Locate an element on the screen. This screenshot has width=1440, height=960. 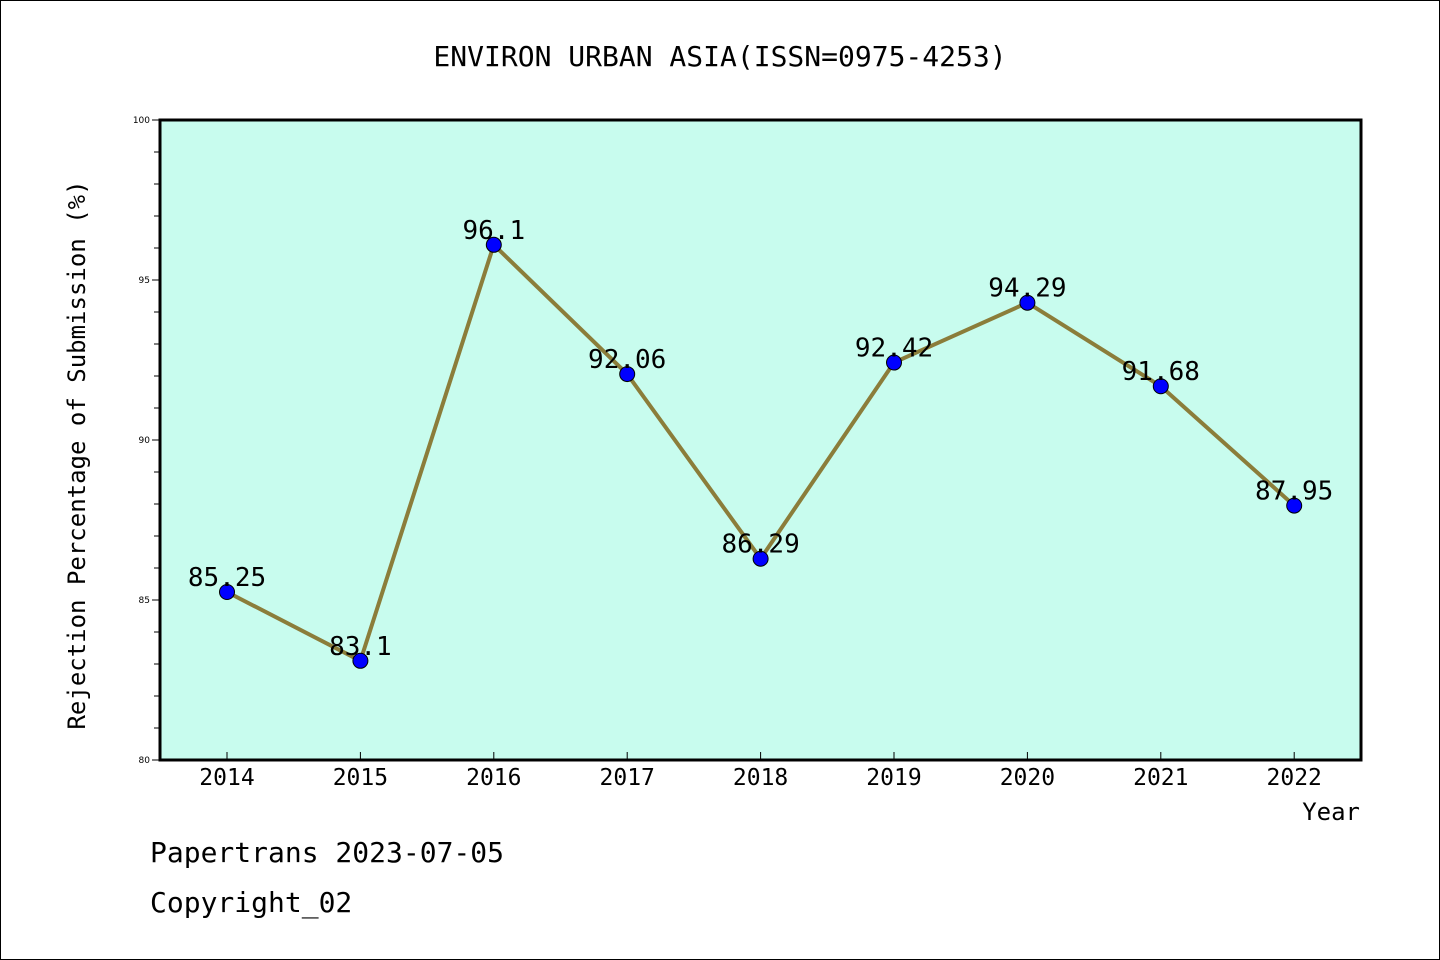
data-label: 91.68 is located at coordinates (1161, 372).